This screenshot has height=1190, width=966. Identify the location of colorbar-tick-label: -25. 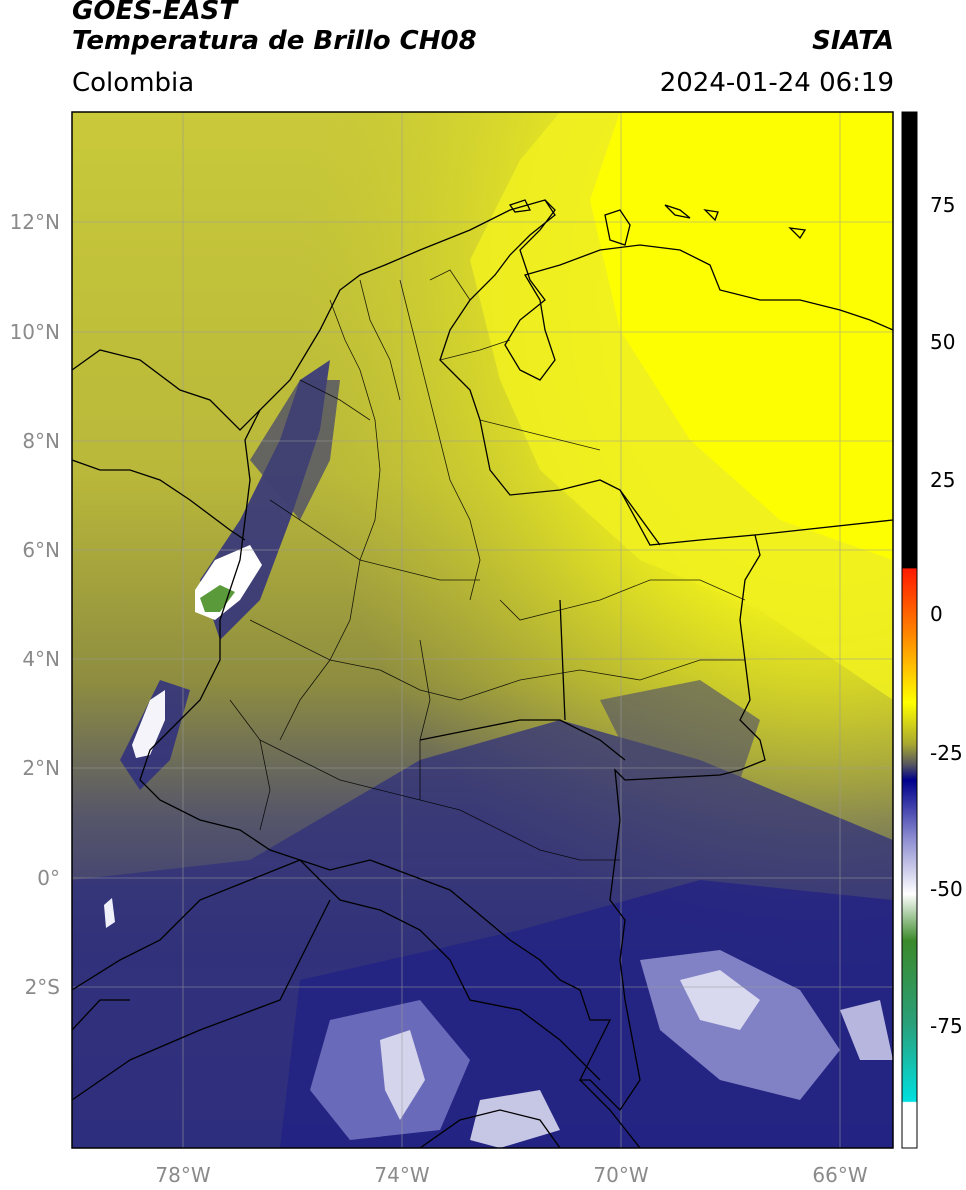
(946, 753).